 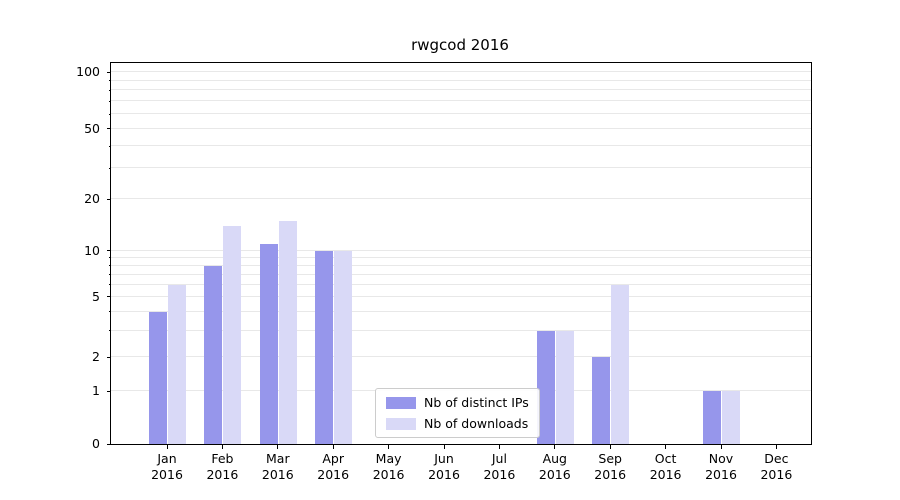 I want to click on x-tick-label-sep: Sep 2016, so click(x=610, y=466).